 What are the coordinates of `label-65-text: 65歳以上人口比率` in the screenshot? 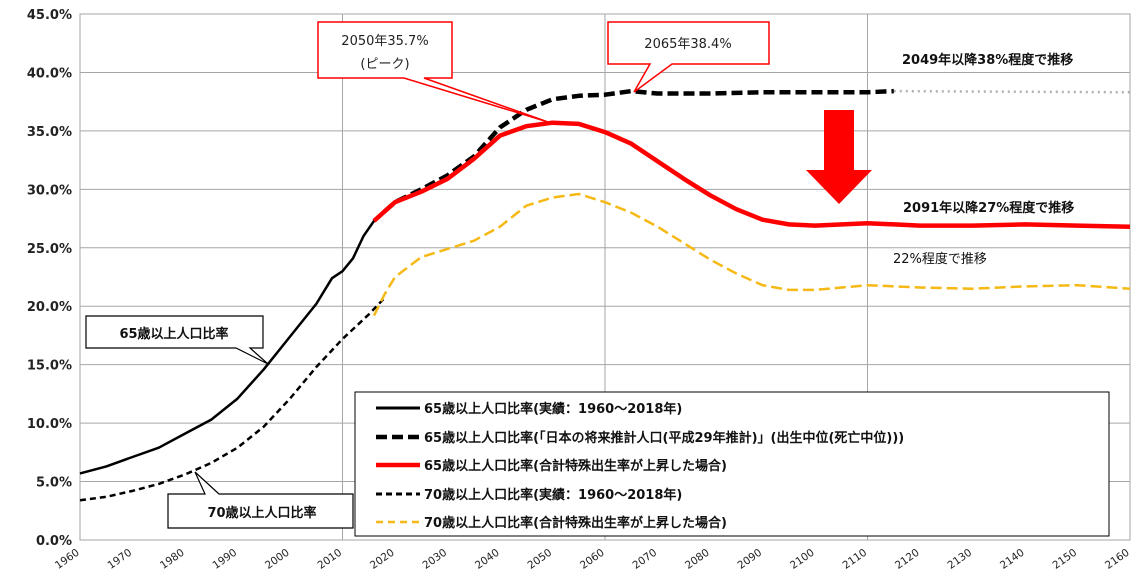 It's located at (173, 334).